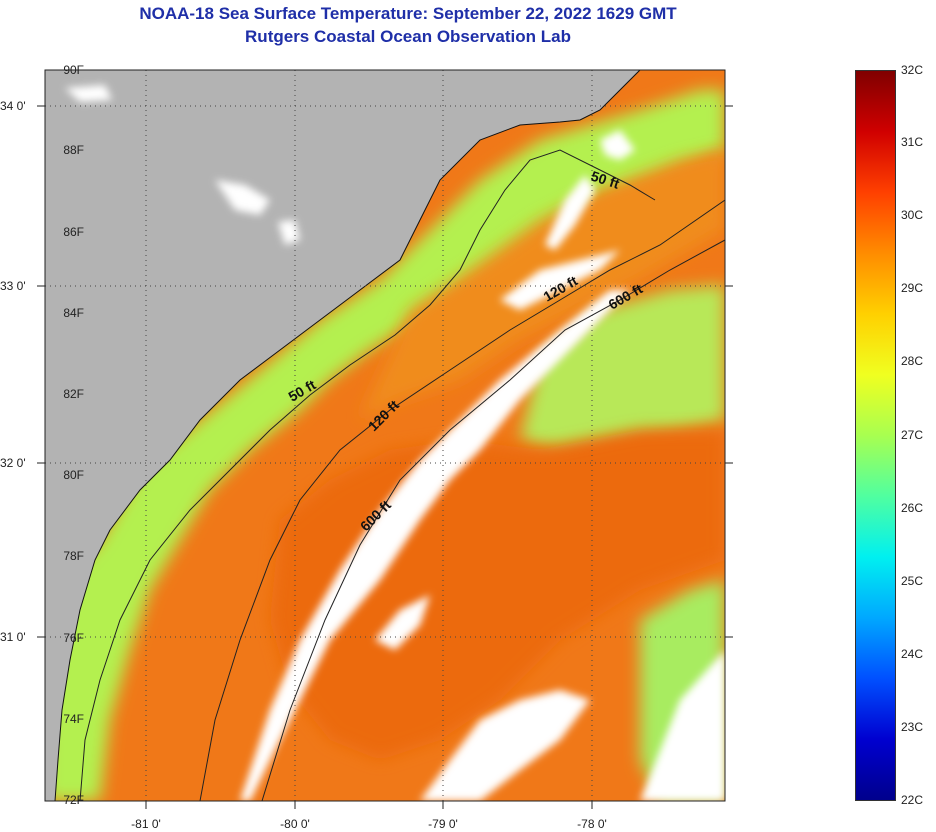 This screenshot has width=936, height=832. I want to click on colorbar-celsius-label: 25C, so click(912, 581).